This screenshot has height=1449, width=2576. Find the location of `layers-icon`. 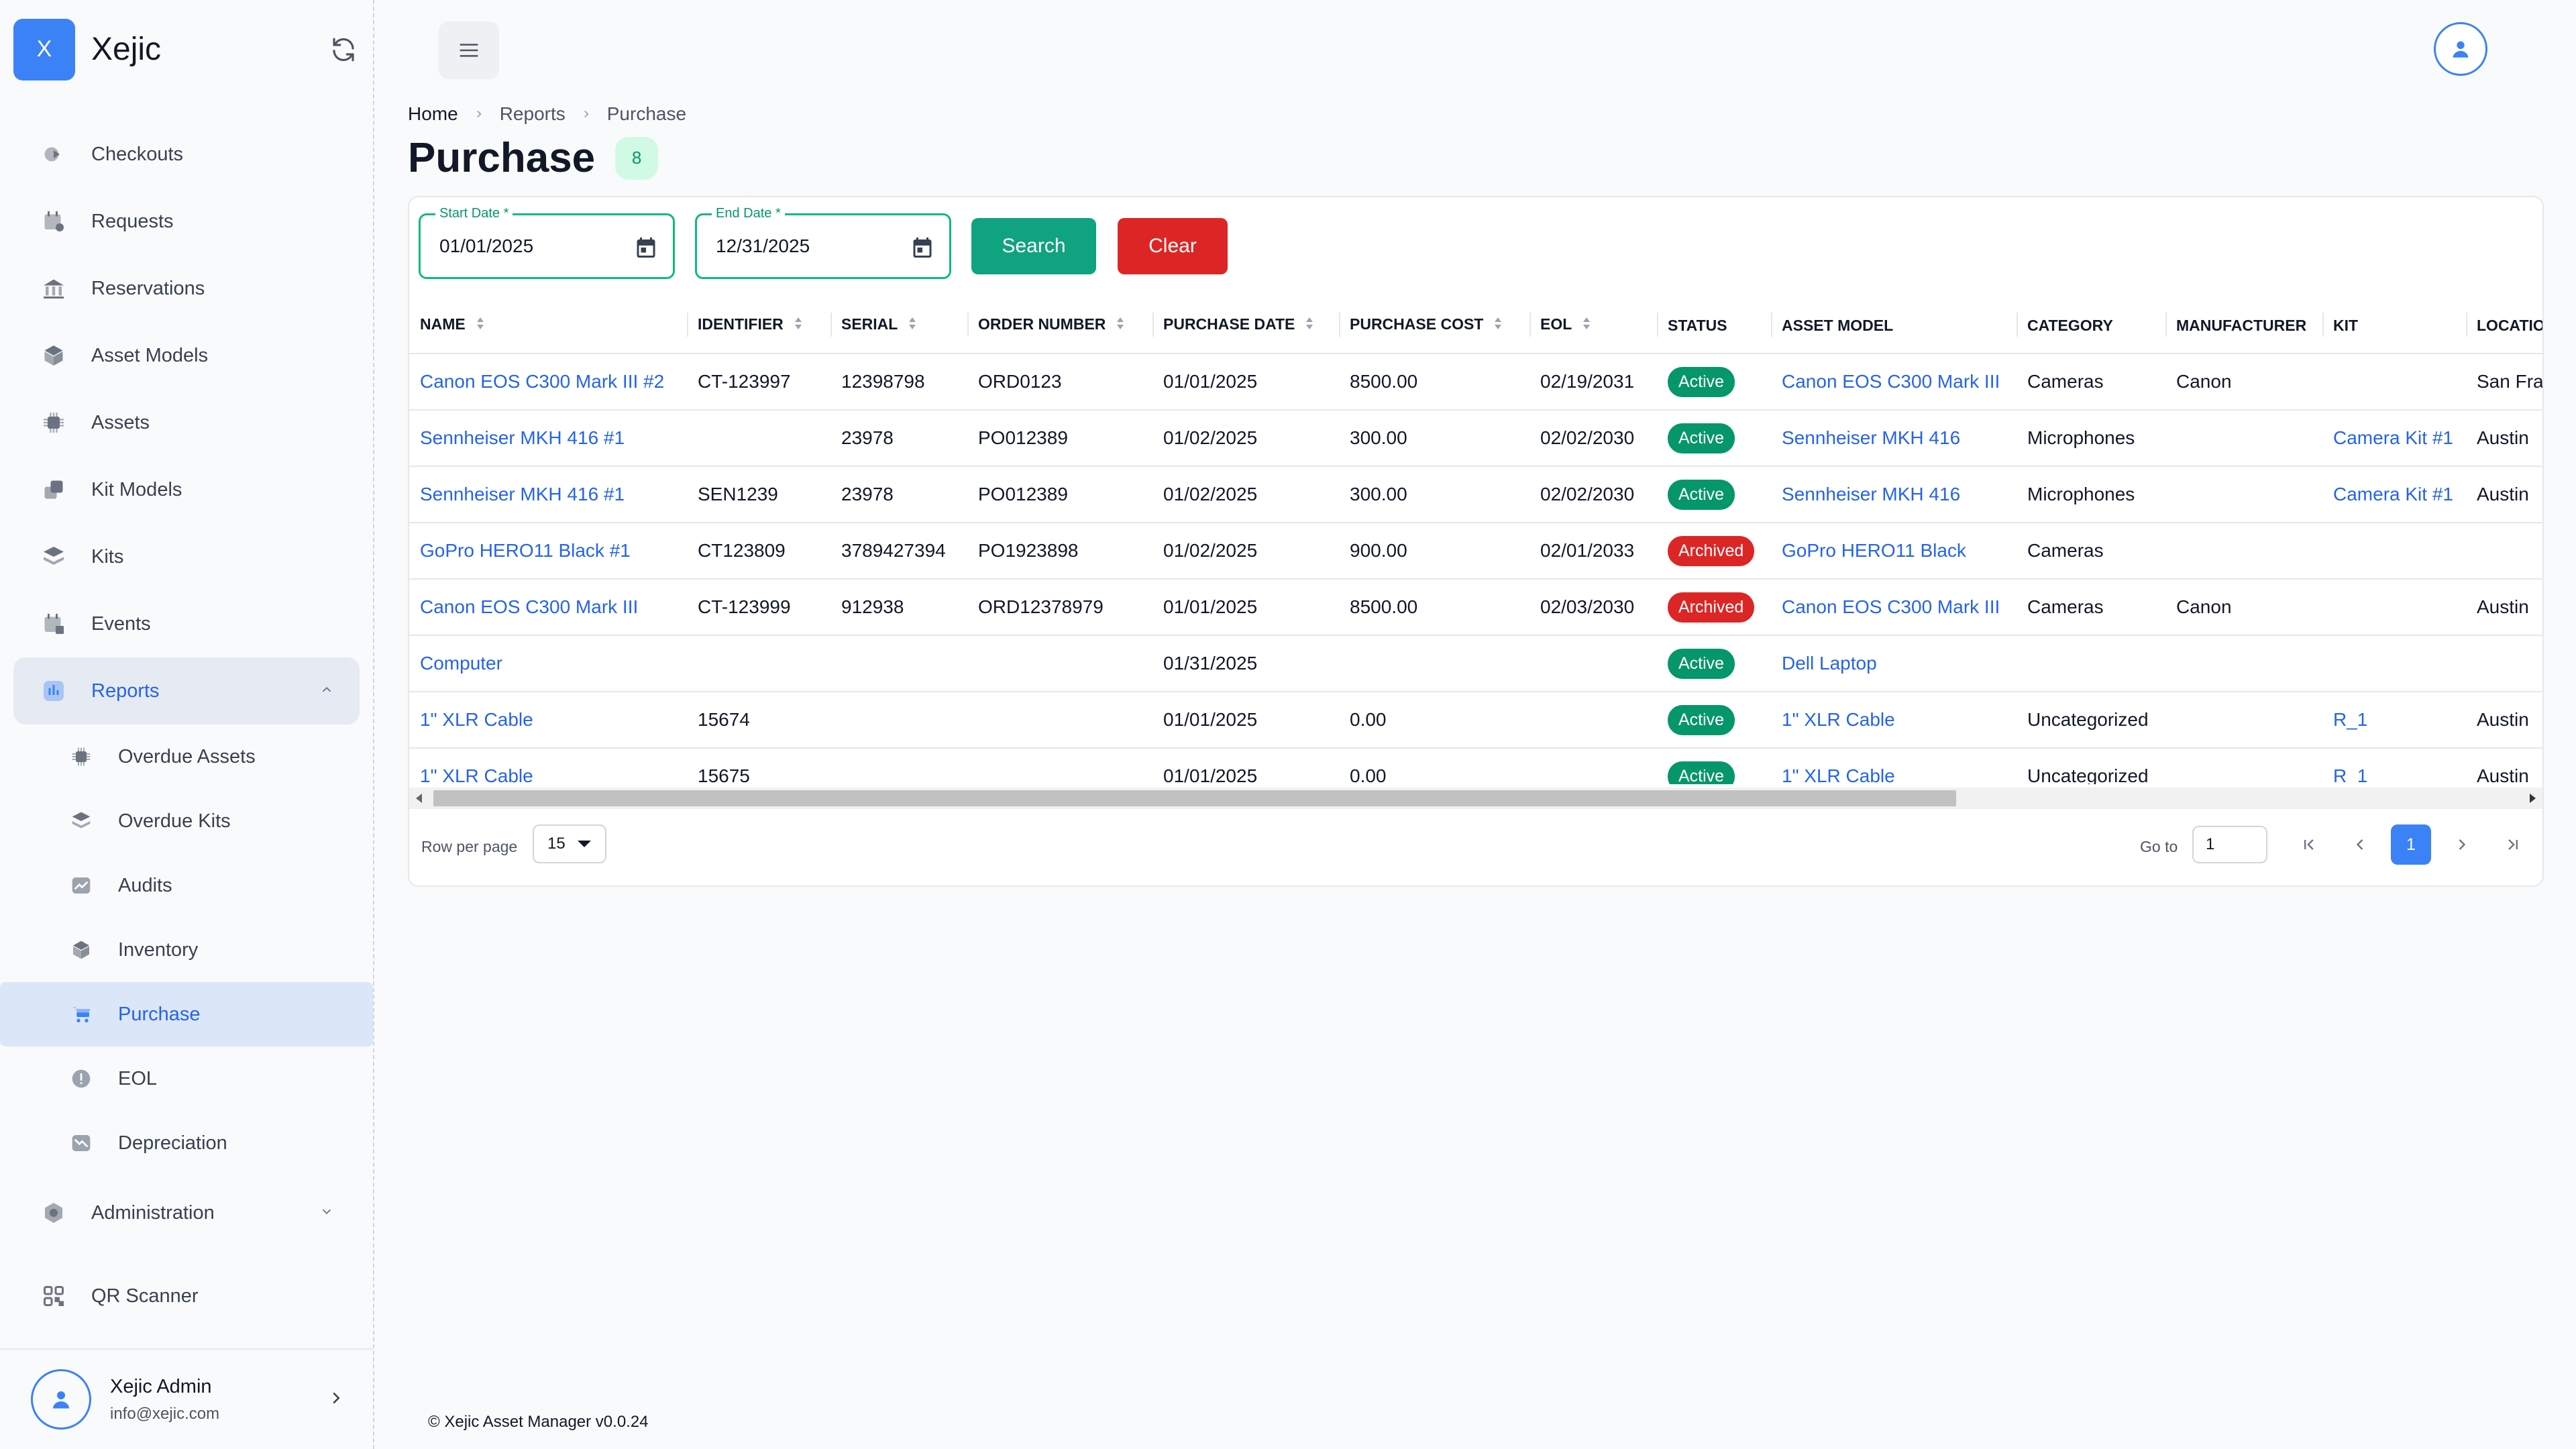

layers-icon is located at coordinates (53, 556).